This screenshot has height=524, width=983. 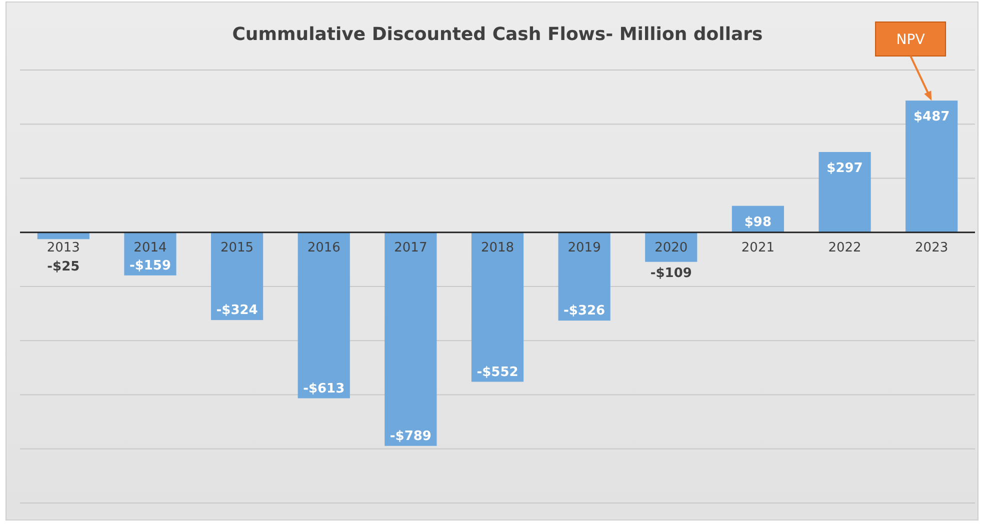 What do you see at coordinates (758, 222) in the screenshot?
I see `data-label: $98` at bounding box center [758, 222].